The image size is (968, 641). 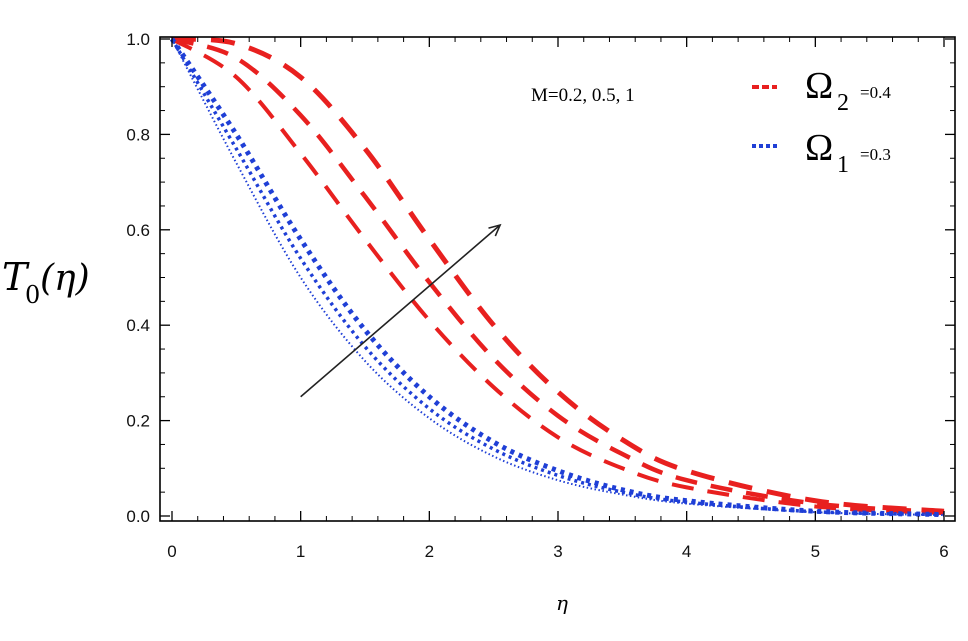 What do you see at coordinates (138, 230) in the screenshot?
I see `y-tick-label: 0.6` at bounding box center [138, 230].